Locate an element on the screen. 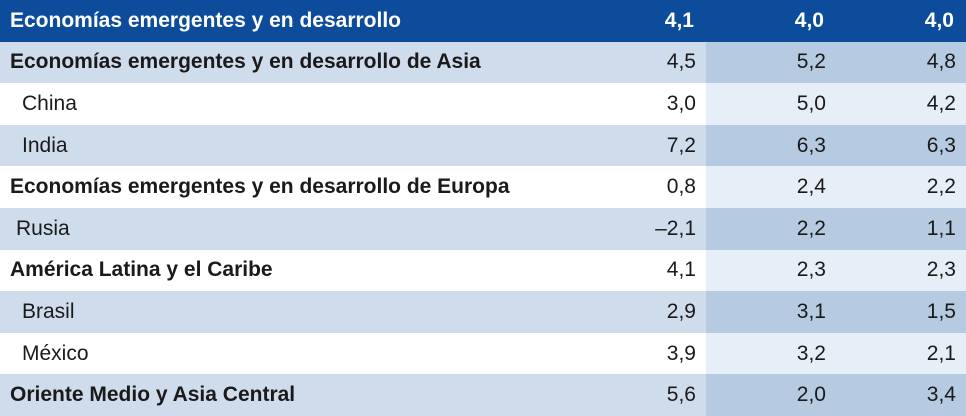  table-row: México 3,9 3,2 2,1 is located at coordinates (483, 353).